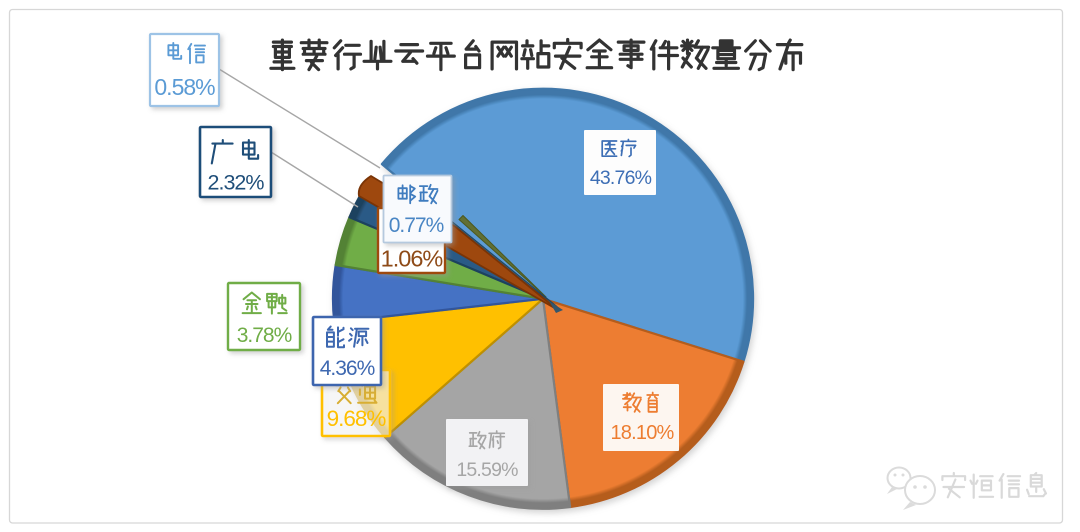 The image size is (1080, 532). What do you see at coordinates (347, 368) in the screenshot?
I see `svg-text: 4.36%` at bounding box center [347, 368].